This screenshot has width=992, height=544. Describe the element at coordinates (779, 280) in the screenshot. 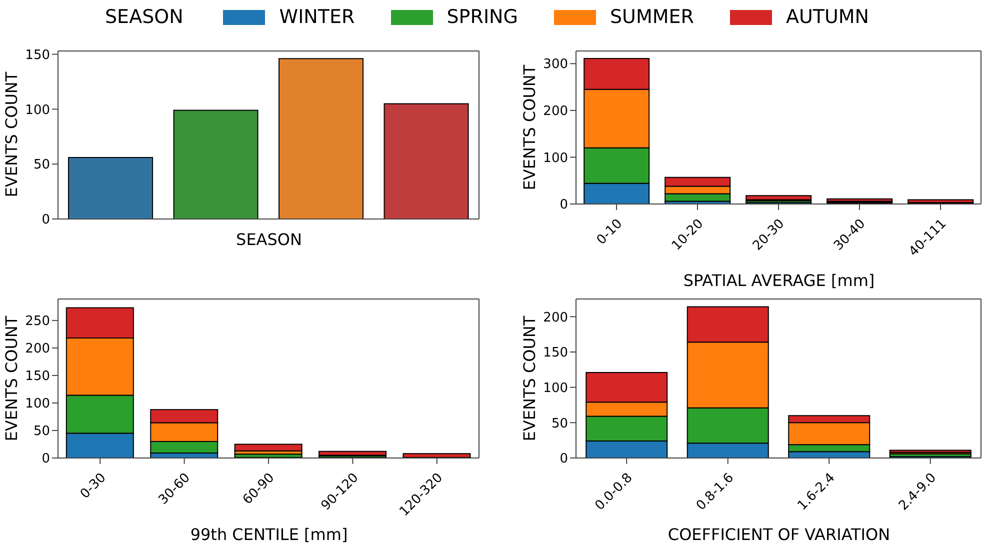

I see `x-axis-title: SPATIAL AVERAGE [mm]` at that location.